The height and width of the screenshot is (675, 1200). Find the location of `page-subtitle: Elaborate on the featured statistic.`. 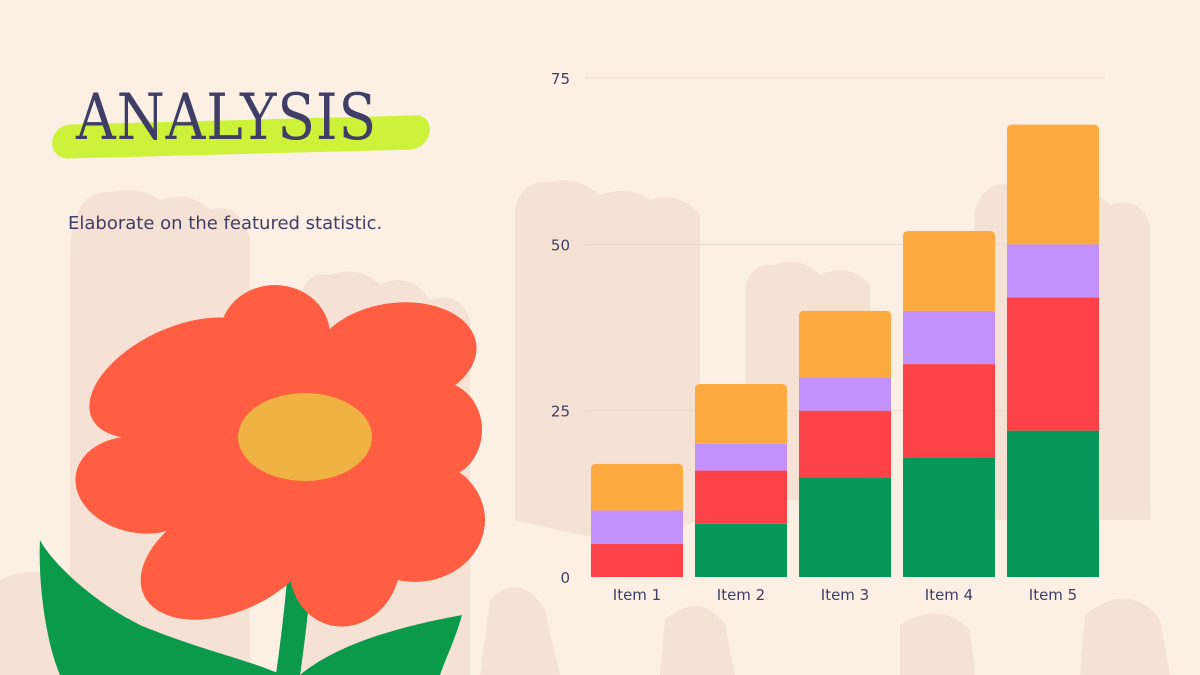

page-subtitle: Elaborate on the featured statistic. is located at coordinates (225, 223).